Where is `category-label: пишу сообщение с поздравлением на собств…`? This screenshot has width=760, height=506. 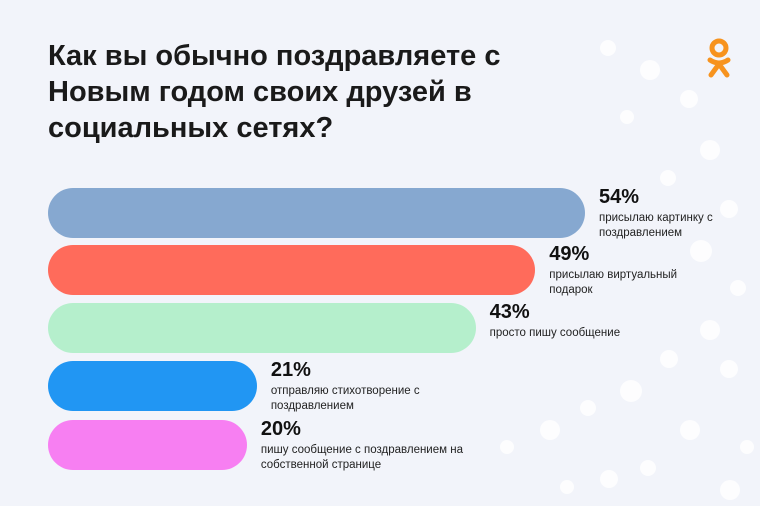 category-label: пишу сообщение с поздравлением на собств… is located at coordinates (361, 457).